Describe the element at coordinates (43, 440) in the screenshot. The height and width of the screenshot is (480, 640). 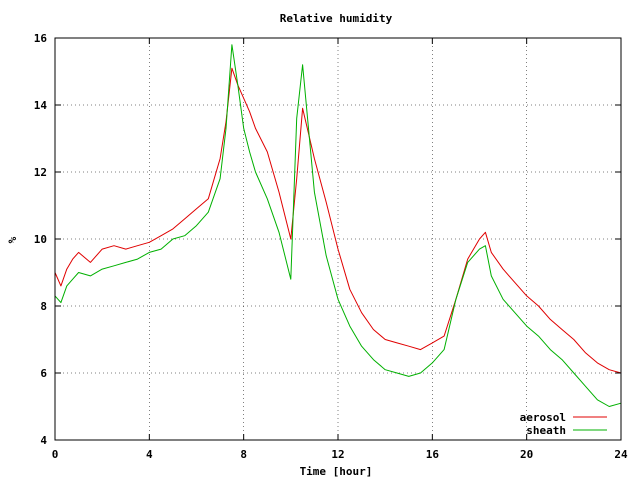
I see `y-tick-label: 4` at that location.